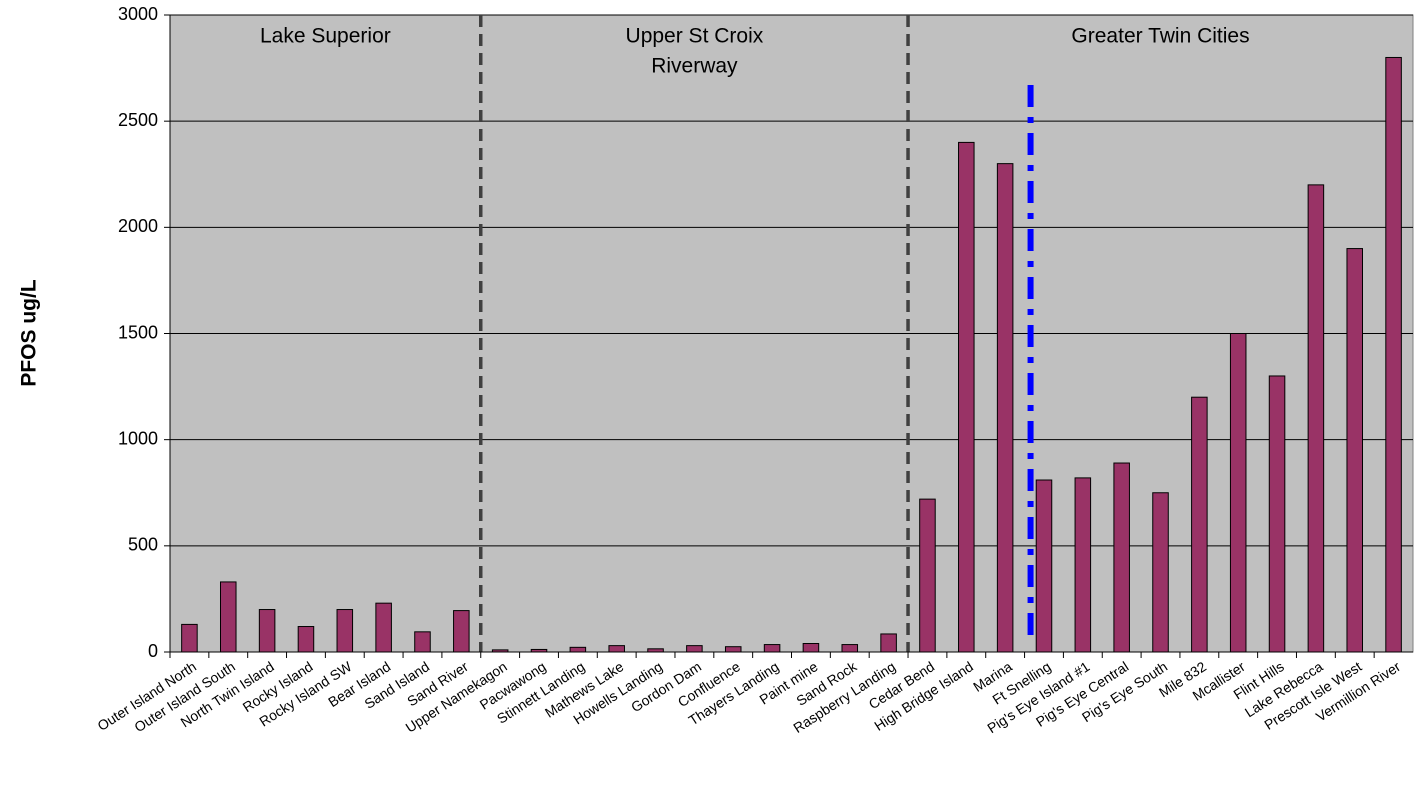 This screenshot has width=1414, height=789. I want to click on y-tick-label: 2500, so click(138, 120).